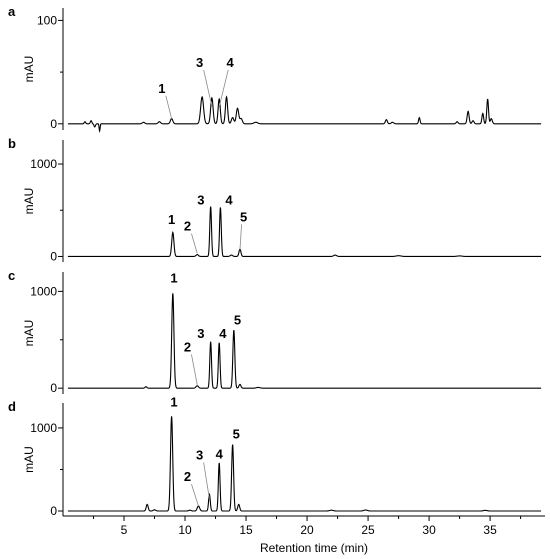  Describe the element at coordinates (314, 548) in the screenshot. I see `x-axis-label: Retention time (min)` at that location.